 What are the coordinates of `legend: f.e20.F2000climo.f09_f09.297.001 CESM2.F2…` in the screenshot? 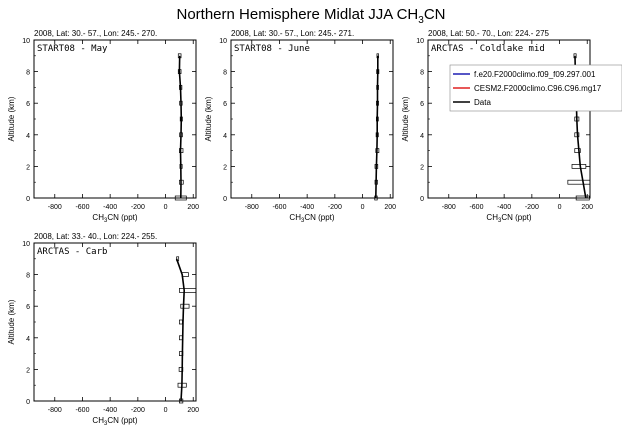 It's located at (535, 88).